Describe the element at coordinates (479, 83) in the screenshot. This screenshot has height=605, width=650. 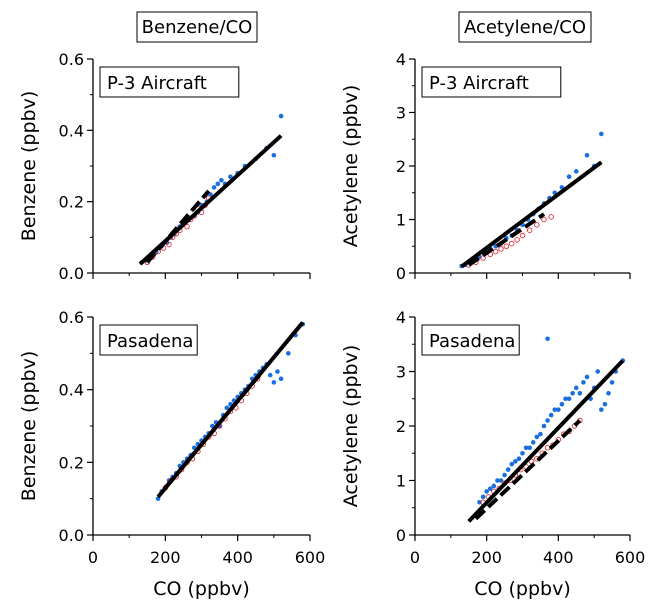
I see `panel-label: P-3 Aircraft` at that location.